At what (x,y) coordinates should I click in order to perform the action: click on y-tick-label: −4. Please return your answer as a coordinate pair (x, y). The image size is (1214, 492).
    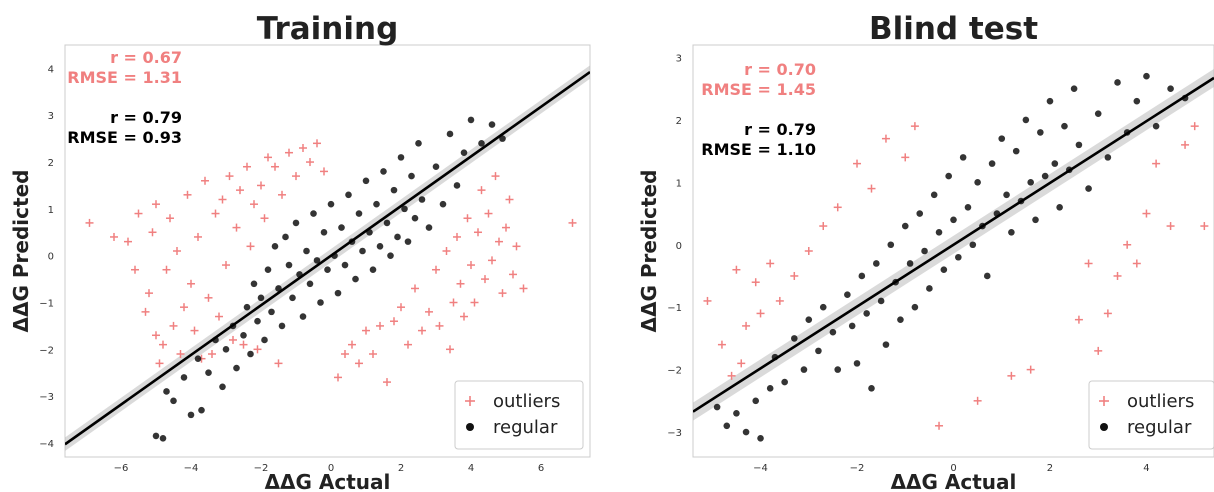
    Looking at the image, I should click on (46, 444).